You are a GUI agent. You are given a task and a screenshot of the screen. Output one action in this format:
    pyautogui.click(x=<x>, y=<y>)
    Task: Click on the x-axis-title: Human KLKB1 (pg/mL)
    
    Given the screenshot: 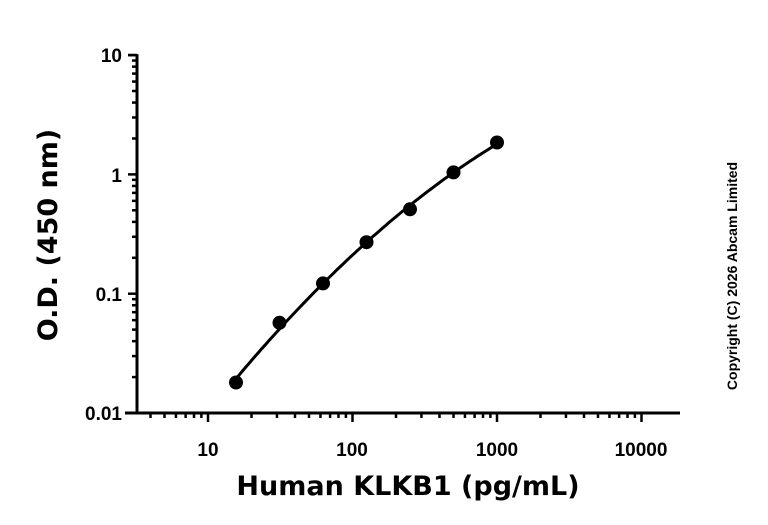 What is the action you would take?
    pyautogui.click(x=407, y=486)
    